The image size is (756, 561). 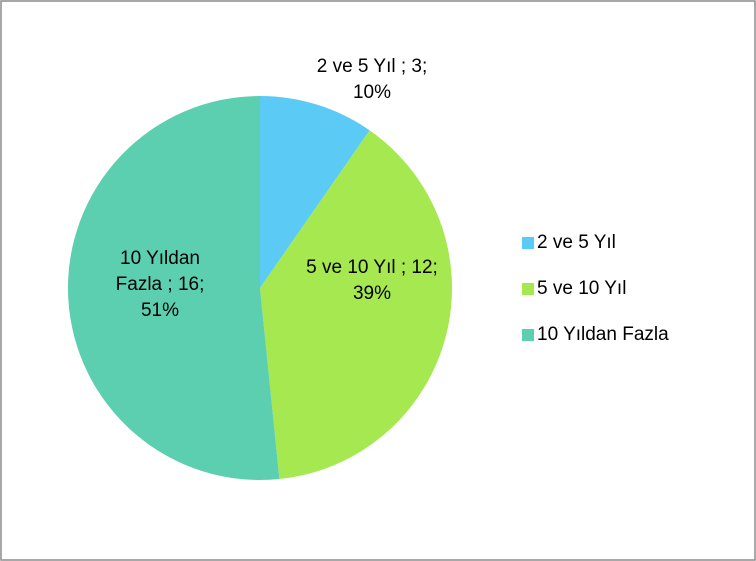 What do you see at coordinates (576, 242) in the screenshot?
I see `legend-label: 2 ve 5 Yıl` at bounding box center [576, 242].